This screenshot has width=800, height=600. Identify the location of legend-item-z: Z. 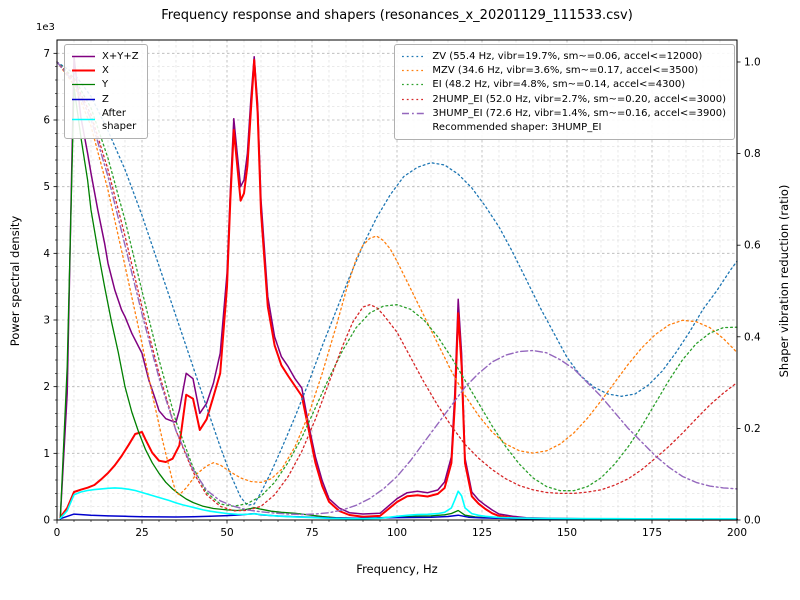
(105, 99).